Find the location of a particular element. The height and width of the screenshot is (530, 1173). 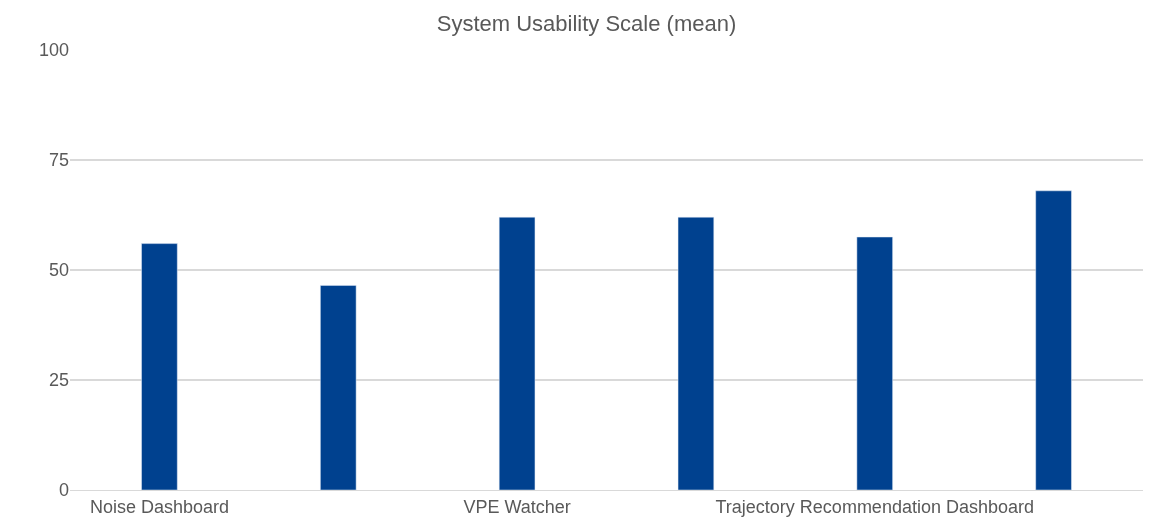

y-tick-label: 50 is located at coordinates (58, 270).